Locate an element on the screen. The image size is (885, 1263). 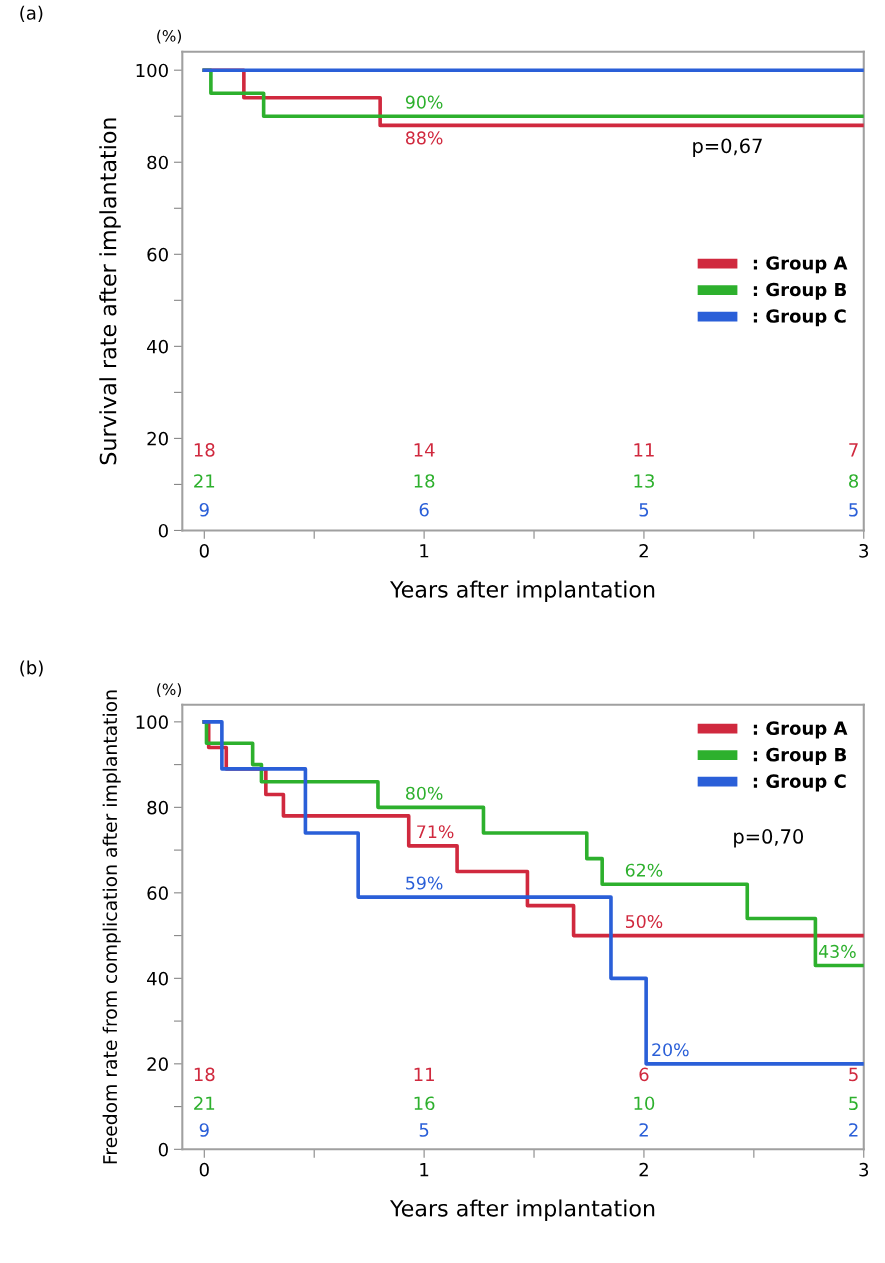
y-axis-title: Freedom rate from complication after implantation is located at coordinates (111, 927).